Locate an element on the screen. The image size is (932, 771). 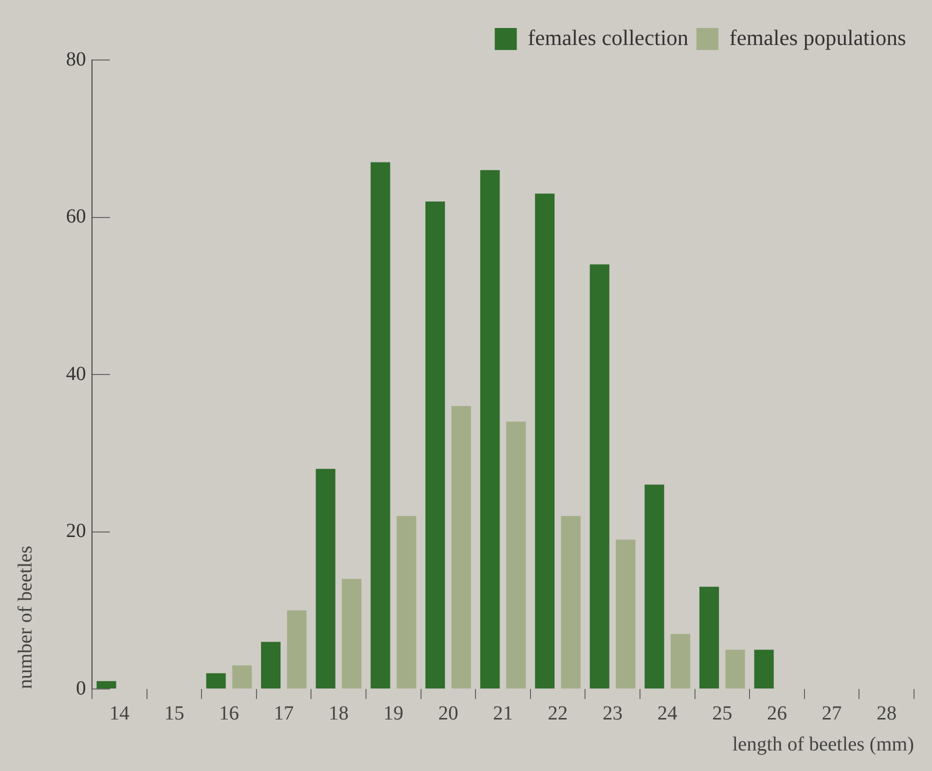
x-tick-label: 18 is located at coordinates (338, 713).